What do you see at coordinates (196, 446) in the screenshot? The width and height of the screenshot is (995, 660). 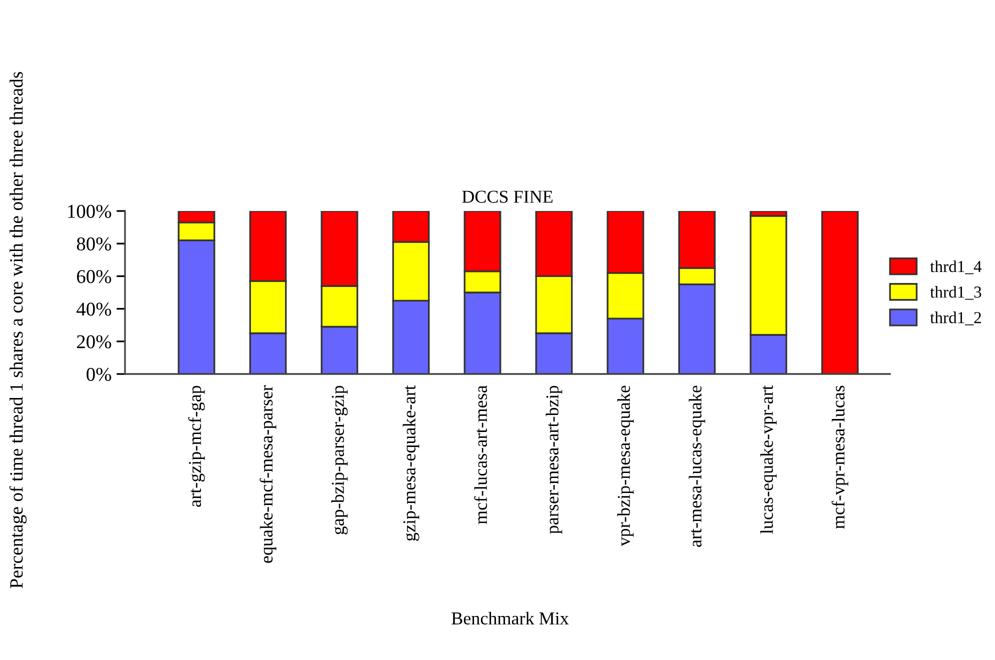 I see `x-tick-label: art-gzip-mcf-gap` at bounding box center [196, 446].